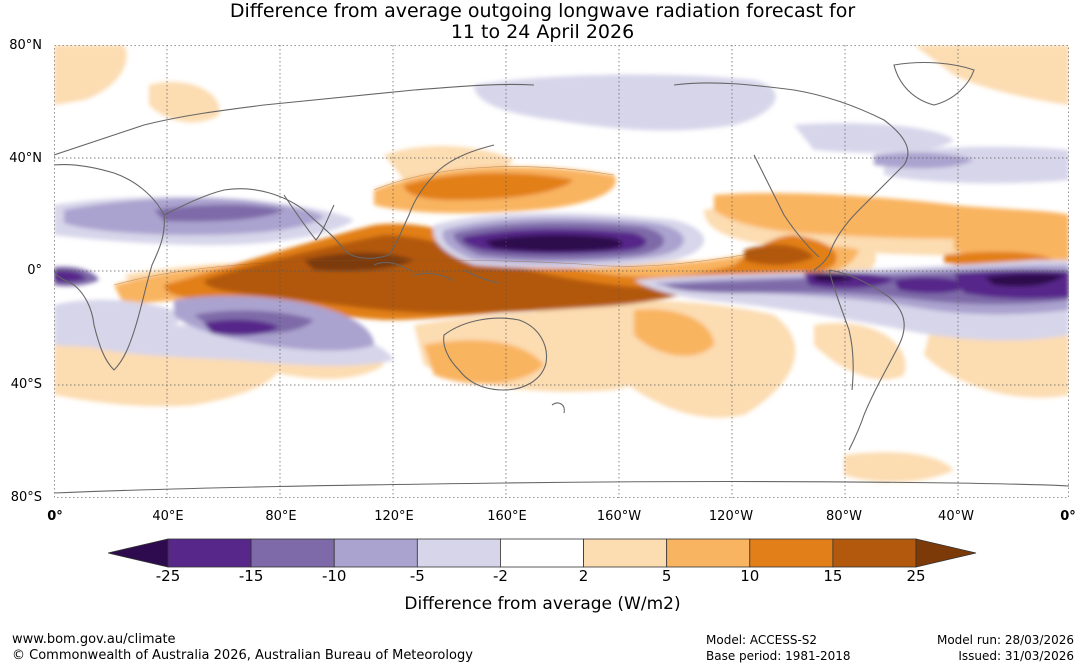 This screenshot has height=667, width=1085. Describe the element at coordinates (1005, 640) in the screenshot. I see `footer-model-run: Model run: 28/03/2026` at that location.